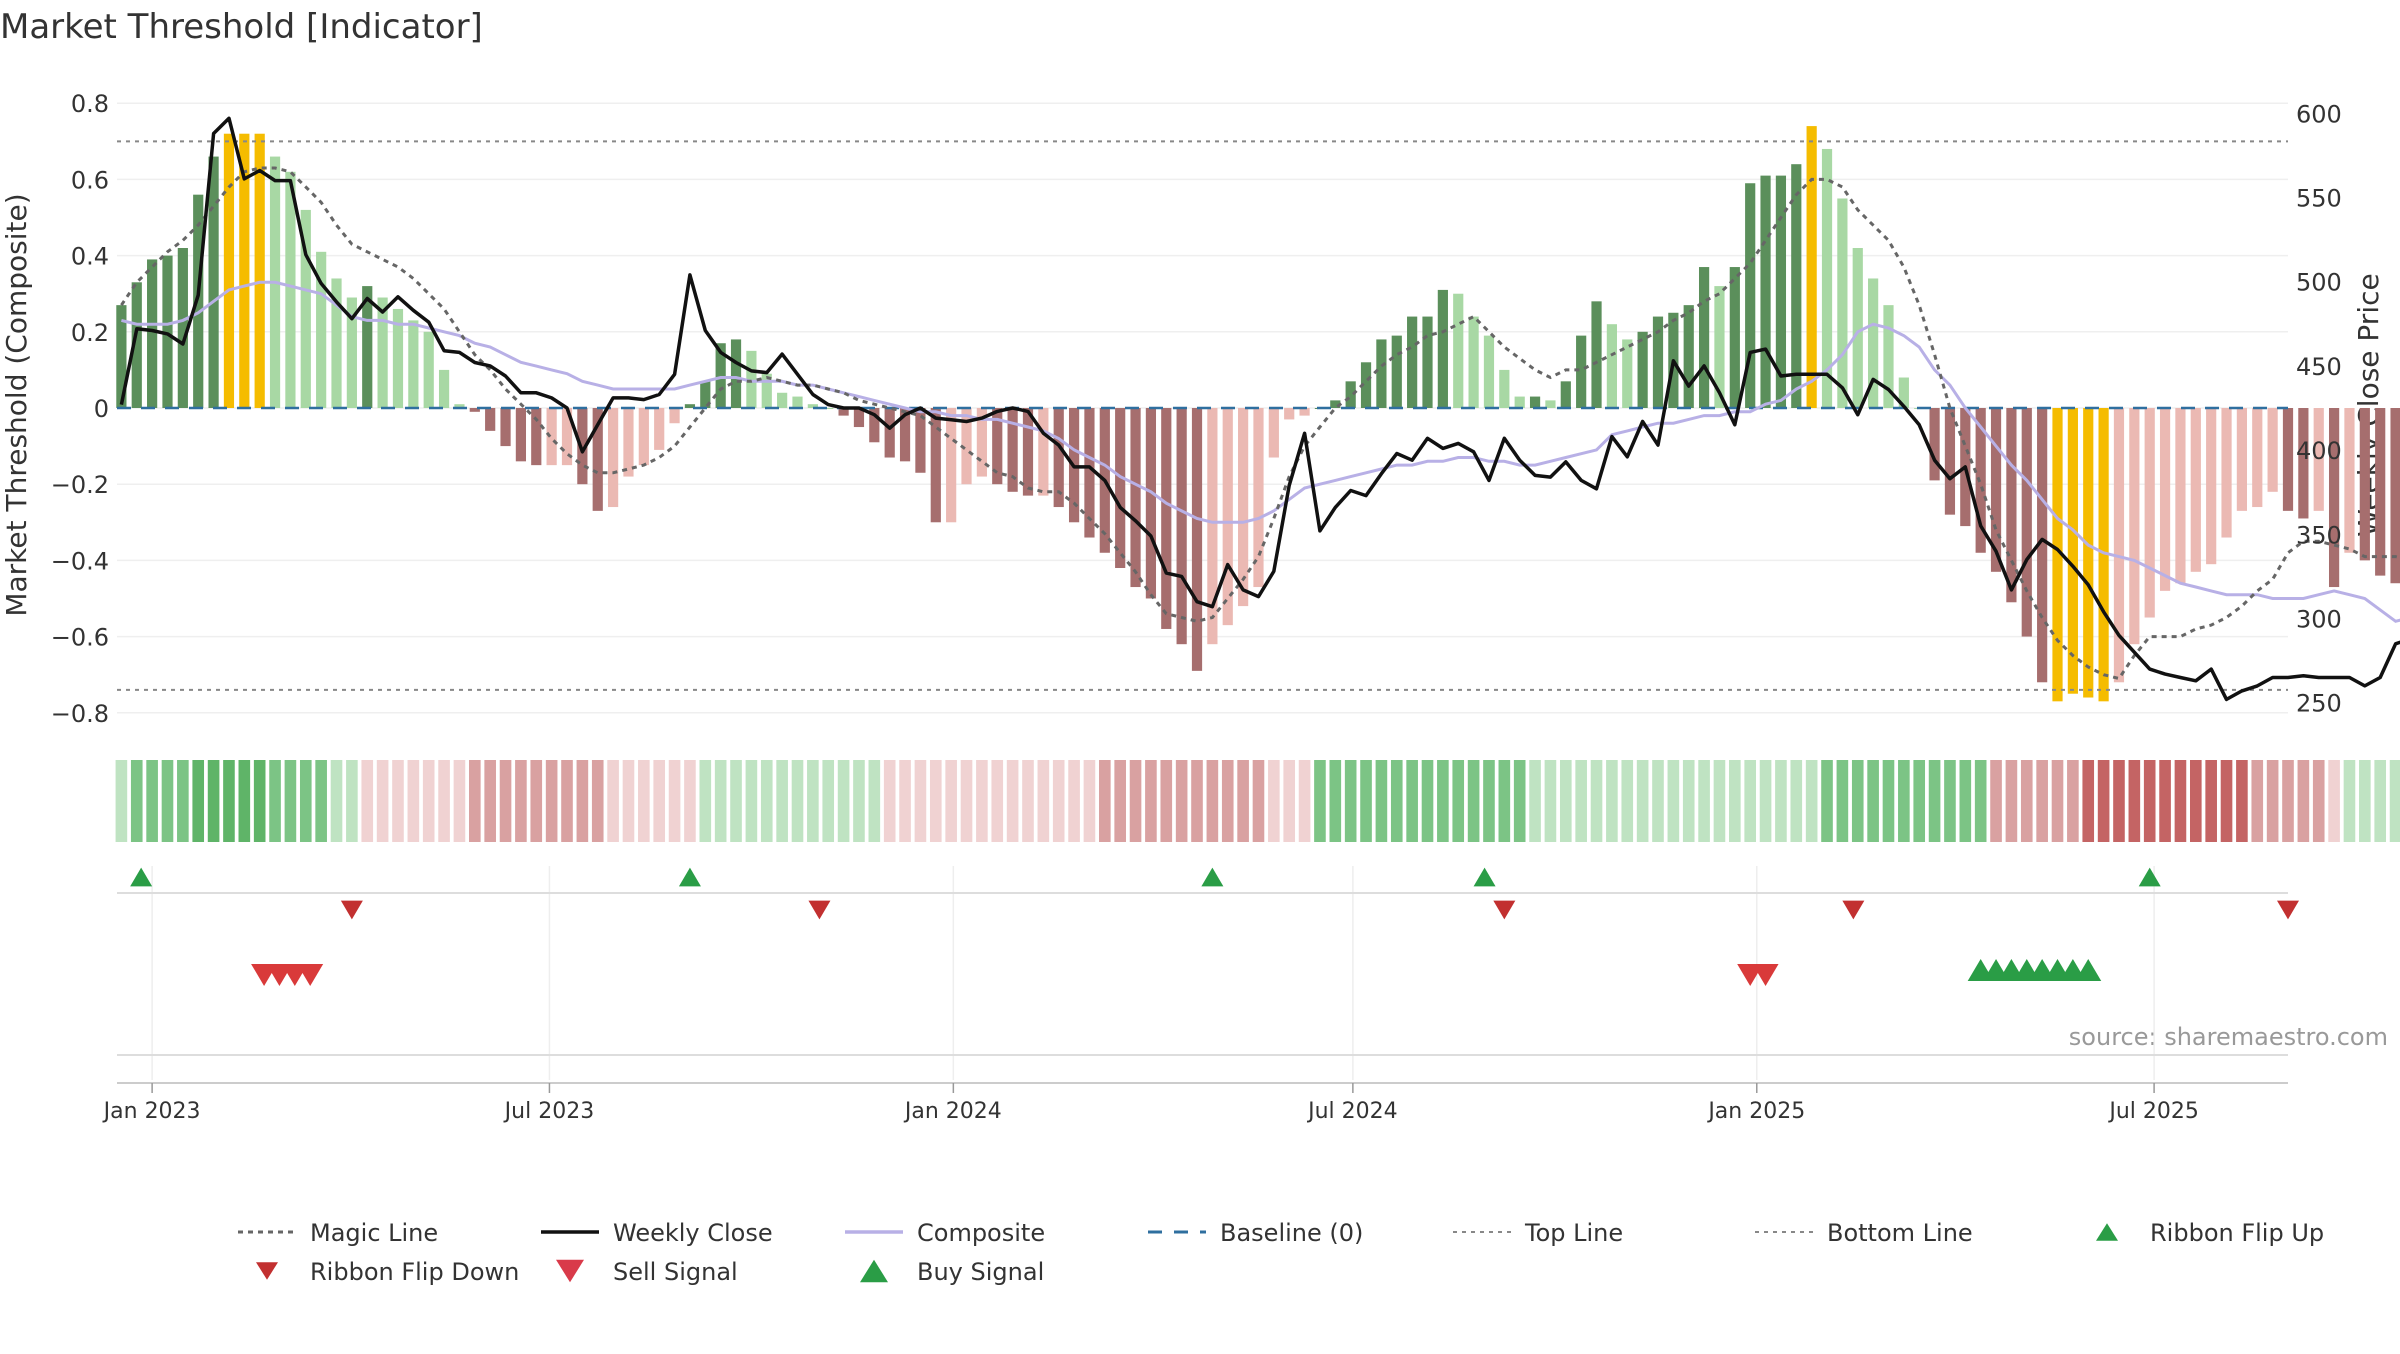 The image size is (2400, 1354). Describe the element at coordinates (2319, 535) in the screenshot. I see `y2-tick-label: 350` at that location.